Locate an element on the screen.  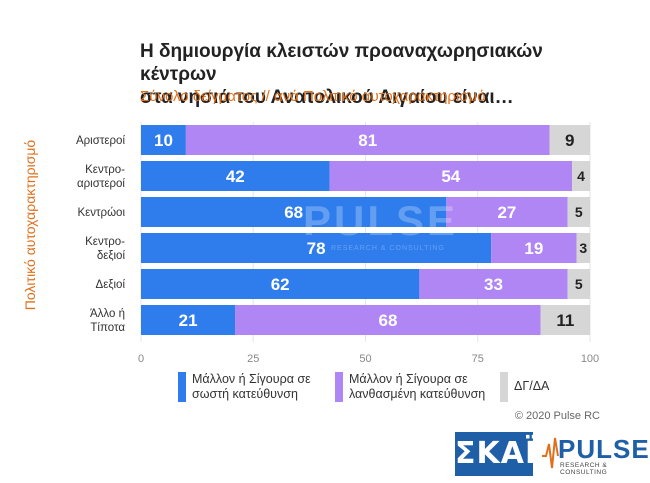
data-label: 19 is located at coordinates (533, 248).